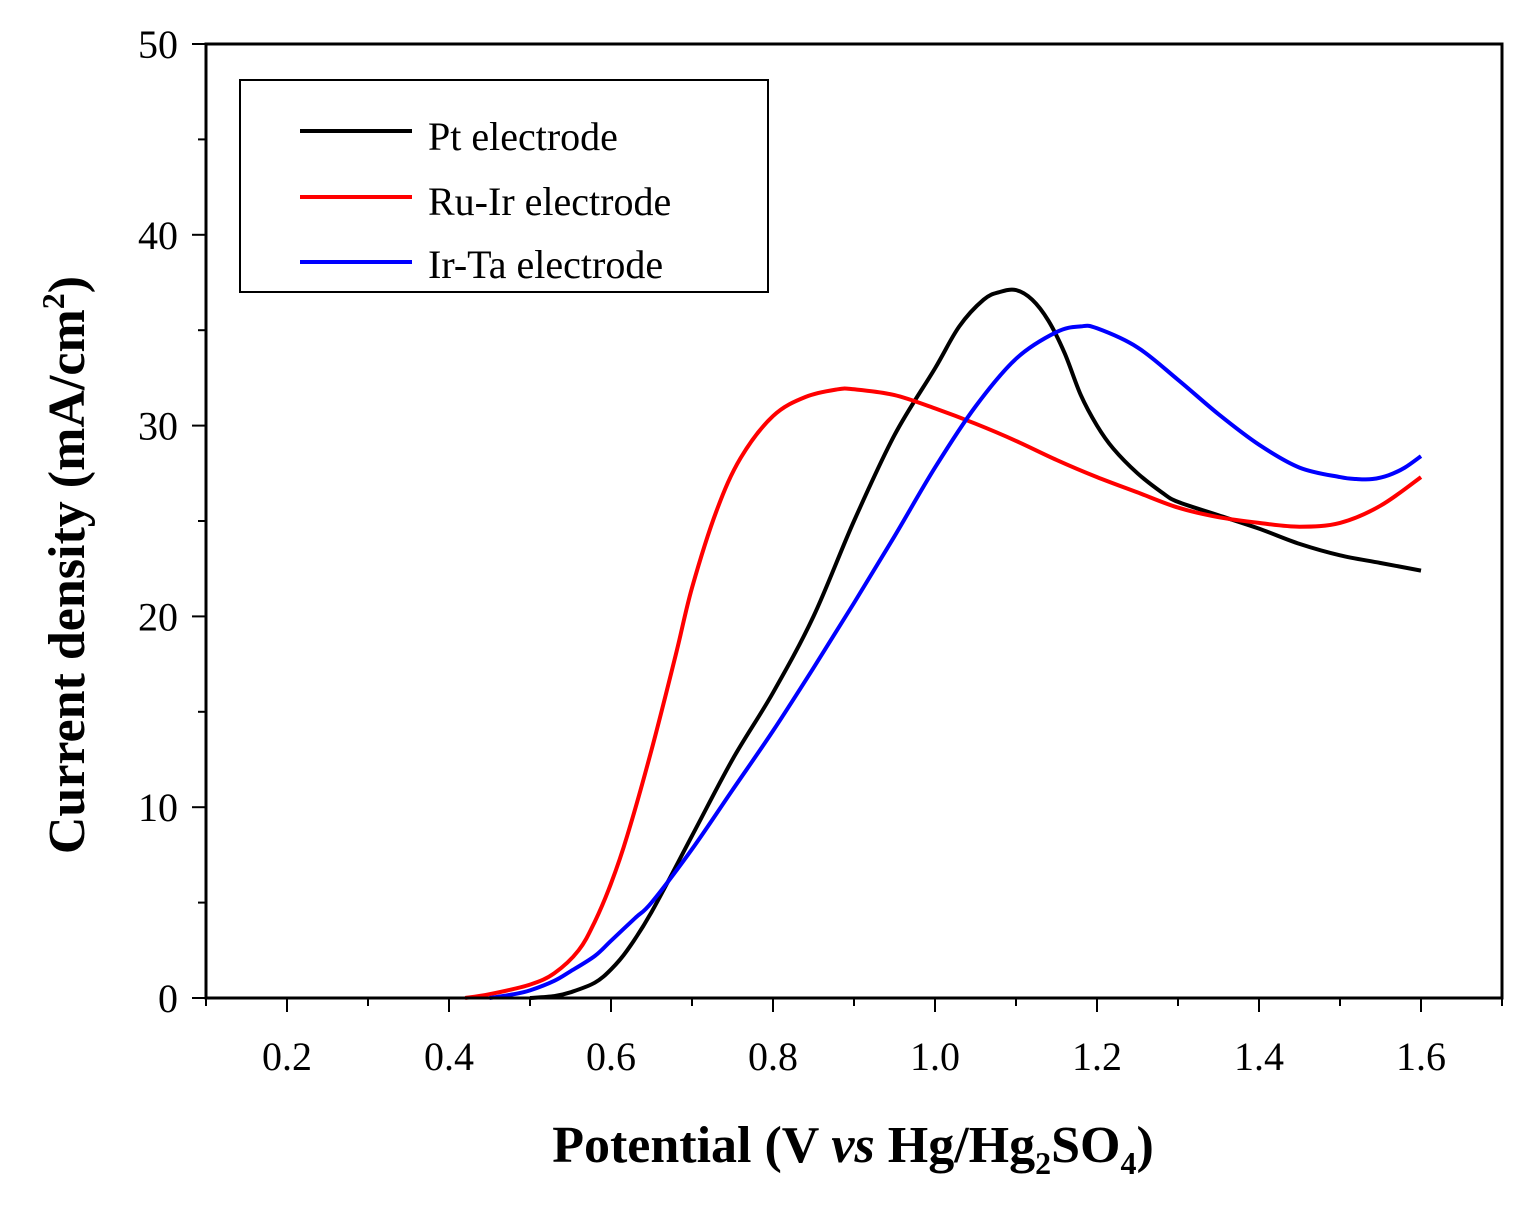  Describe the element at coordinates (955, 1145) in the screenshot. I see `x-axis-title-mid: Hg/Hg` at that location.